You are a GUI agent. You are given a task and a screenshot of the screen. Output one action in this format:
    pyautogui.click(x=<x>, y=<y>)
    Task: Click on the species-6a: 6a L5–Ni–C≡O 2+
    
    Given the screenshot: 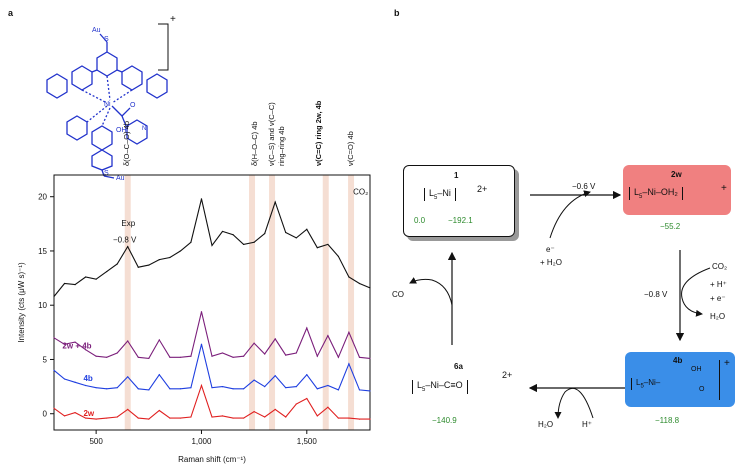 What is the action you would take?
    pyautogui.click(x=461, y=385)
    